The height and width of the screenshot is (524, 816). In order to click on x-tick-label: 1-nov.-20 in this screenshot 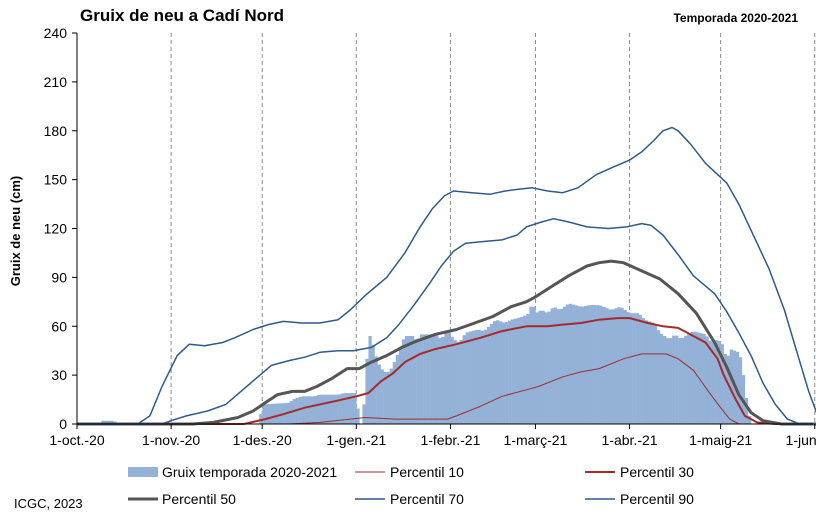, I will do `click(171, 440)`.